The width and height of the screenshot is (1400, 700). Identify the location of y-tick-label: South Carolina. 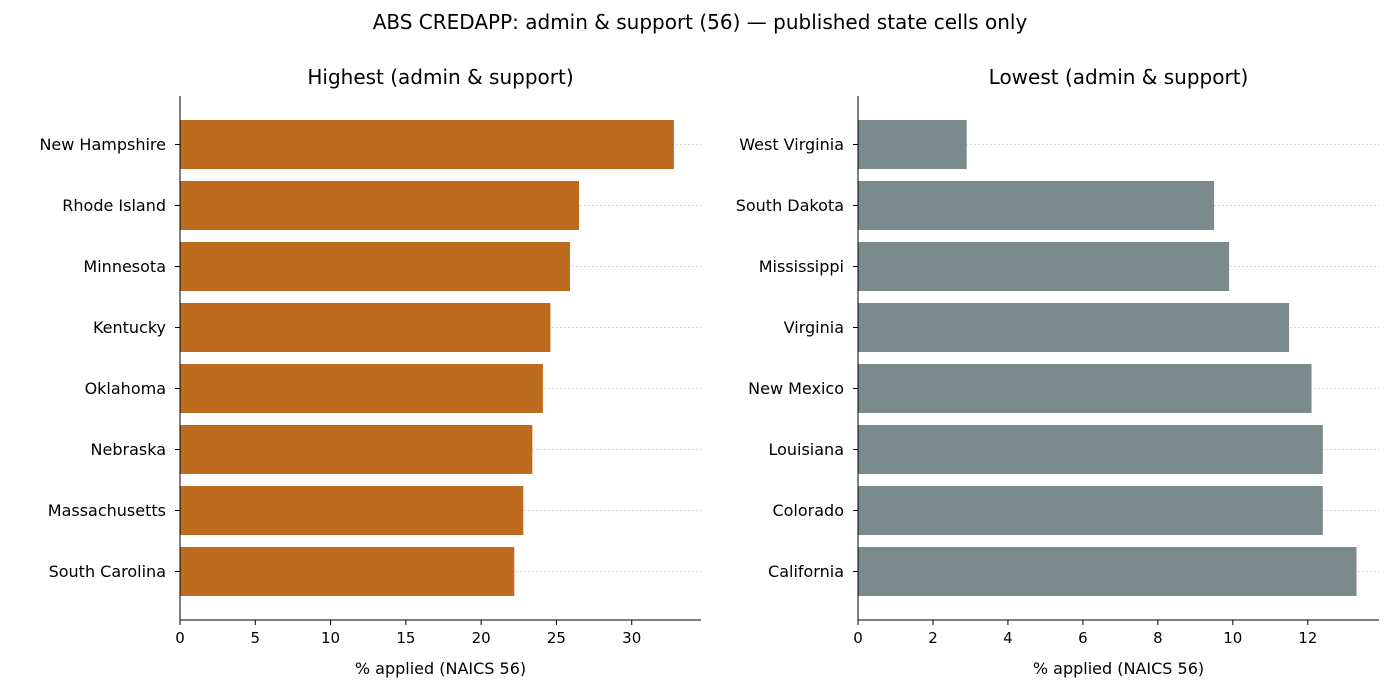
(107, 571).